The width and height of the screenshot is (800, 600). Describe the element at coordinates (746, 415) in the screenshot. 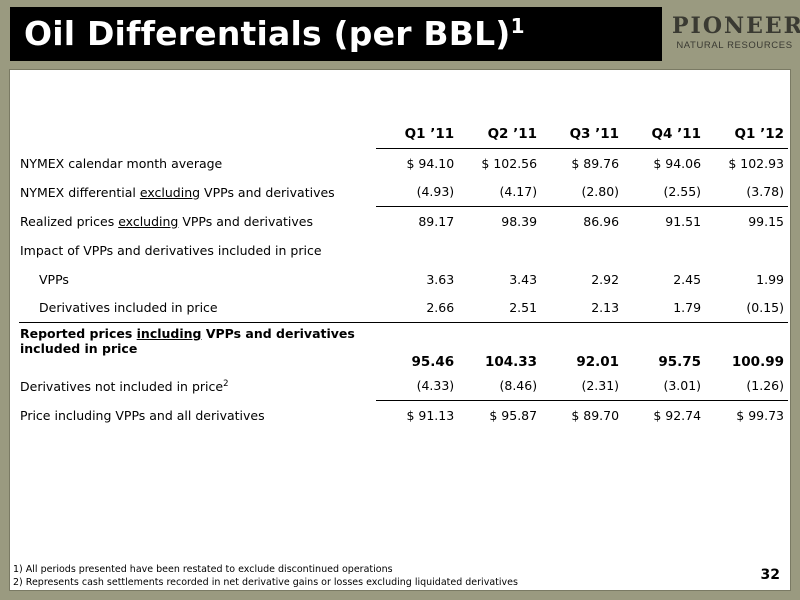

I see `table-cell: $ 99.73` at that location.